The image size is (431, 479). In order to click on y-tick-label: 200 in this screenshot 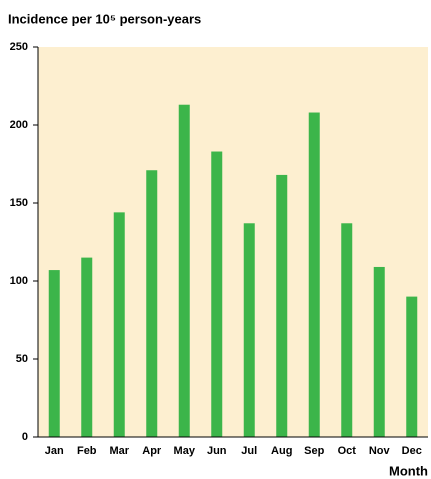, I will do `click(19, 125)`.